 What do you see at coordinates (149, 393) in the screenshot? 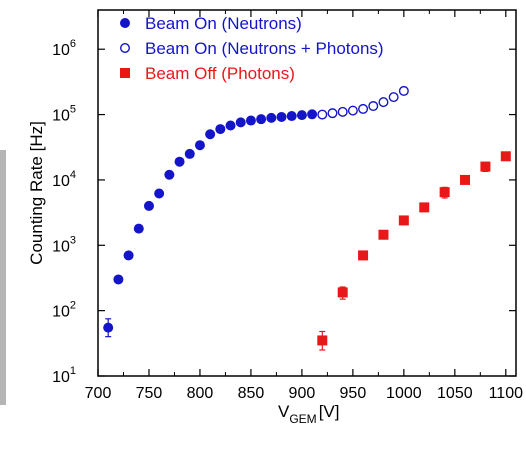
I see `x-tick-label: 750` at bounding box center [149, 393].